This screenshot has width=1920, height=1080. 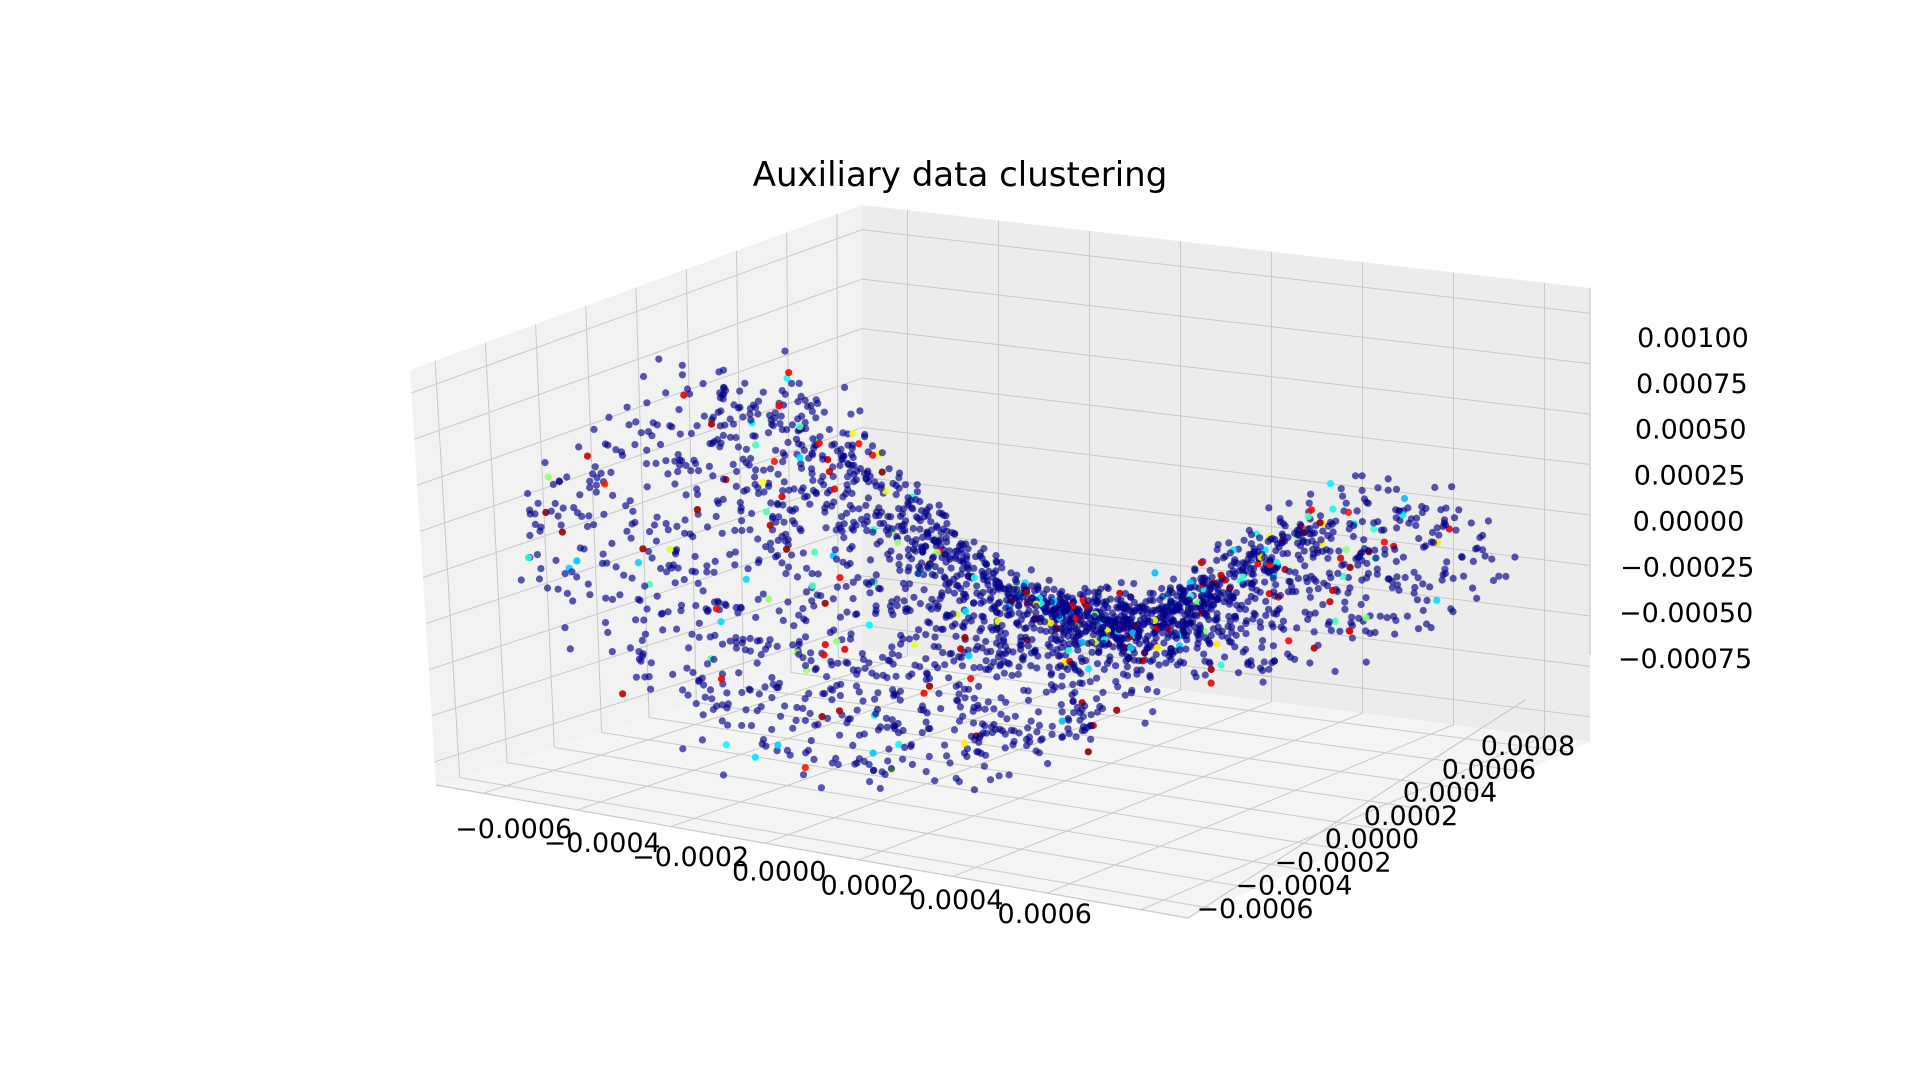 I want to click on y-tick-label: 0.0004, so click(x=1450, y=793).